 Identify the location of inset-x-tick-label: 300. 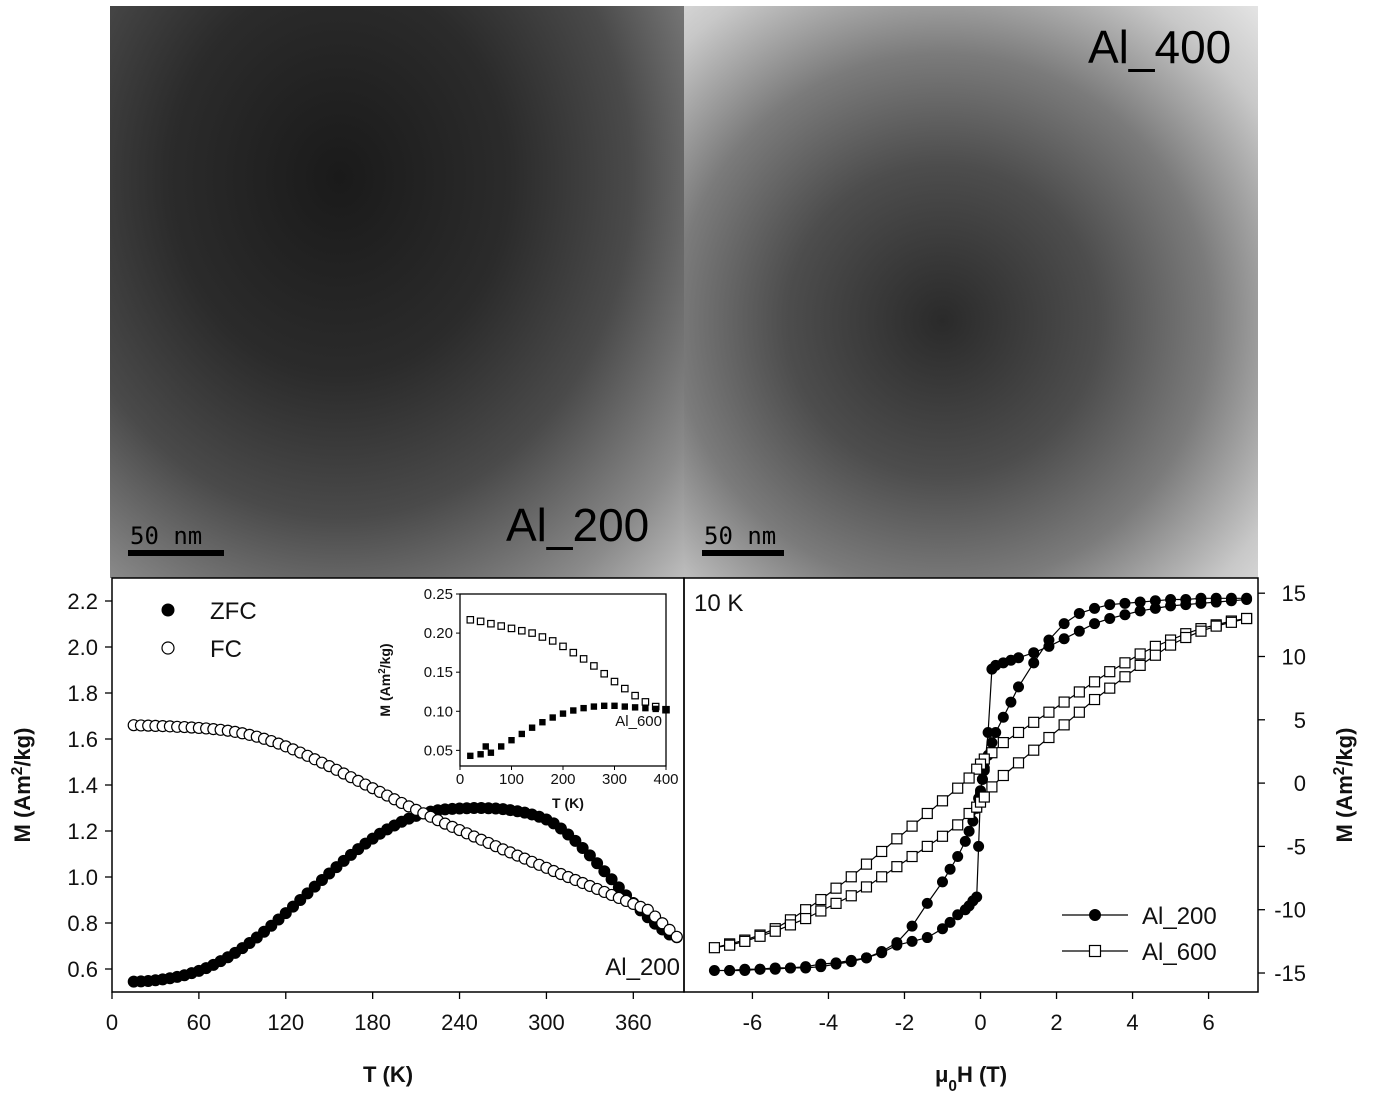
(614, 779).